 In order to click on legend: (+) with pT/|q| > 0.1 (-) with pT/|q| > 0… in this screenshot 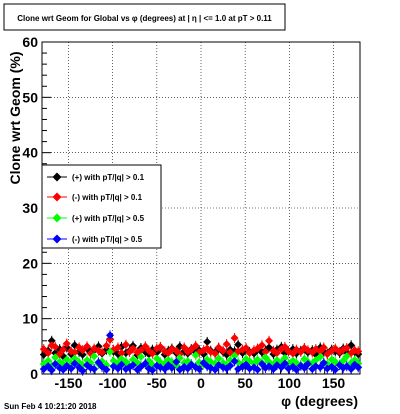, I will do `click(101, 206)`.